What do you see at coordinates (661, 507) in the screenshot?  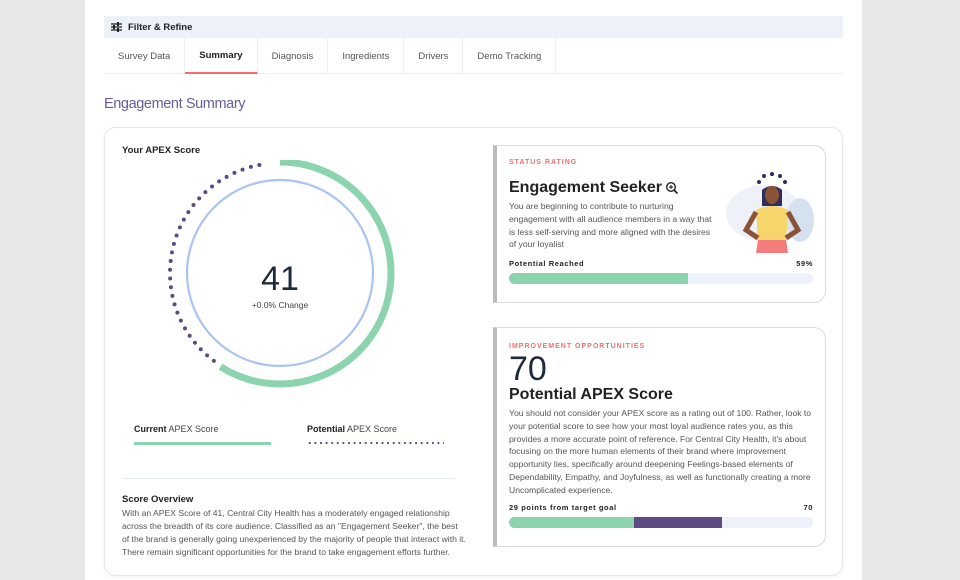 I see `target-goal-row: 29 points from target goal 70` at bounding box center [661, 507].